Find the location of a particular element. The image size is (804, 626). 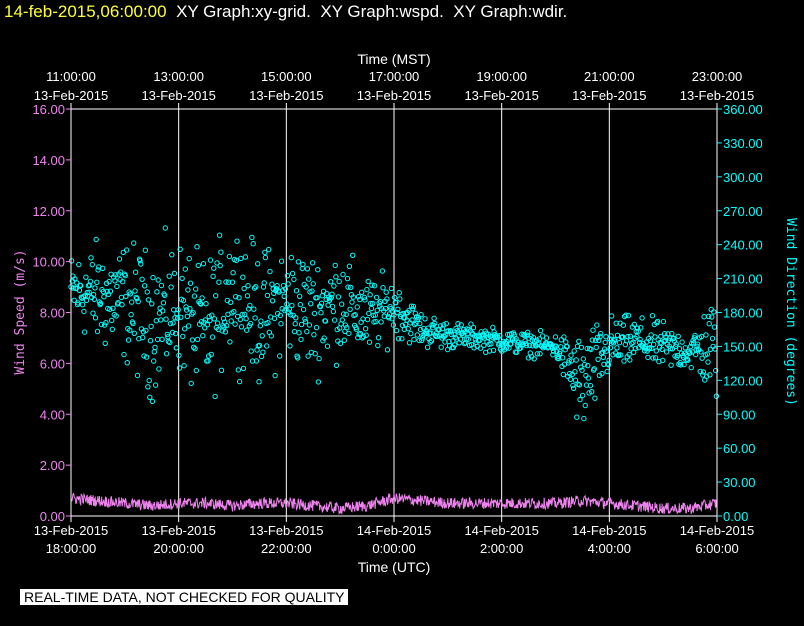

bottom-tick-date: 13-Feb-2015 is located at coordinates (286, 530).